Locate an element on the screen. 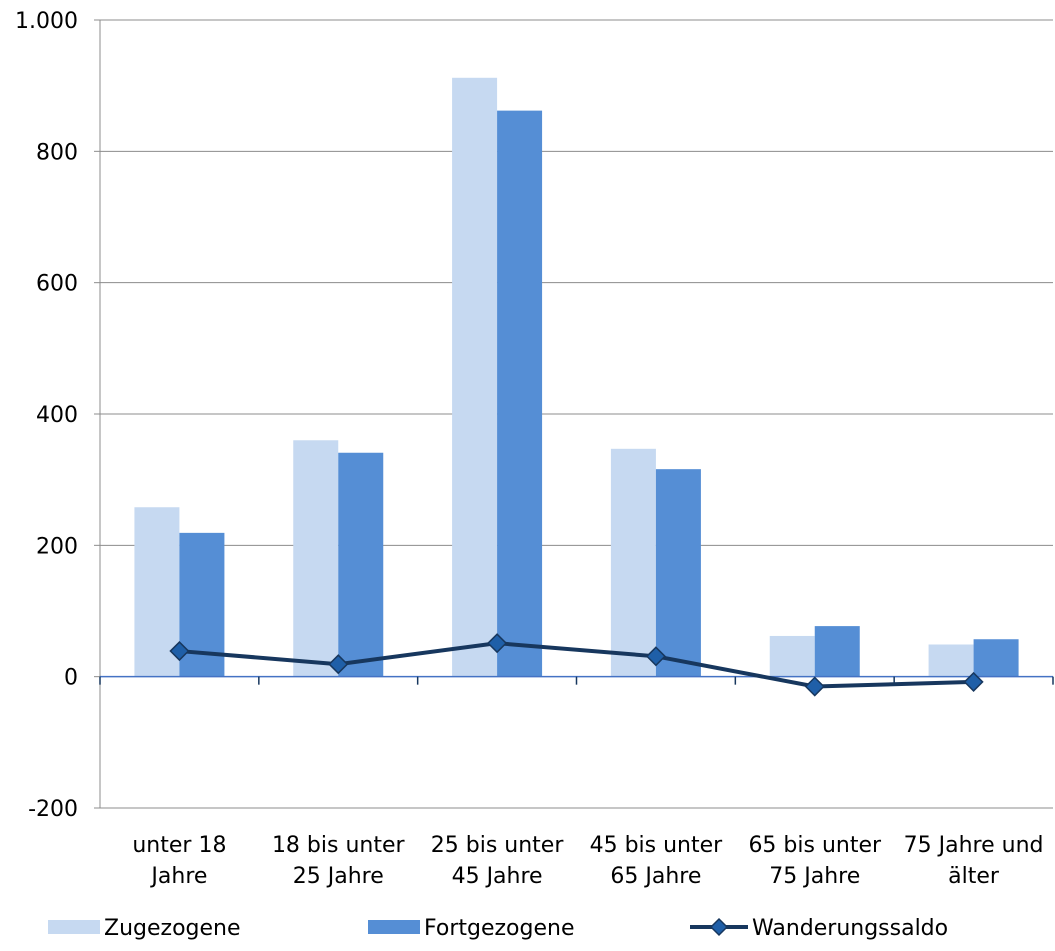 This screenshot has height=951, width=1055. legend-marker-icon is located at coordinates (719, 927).